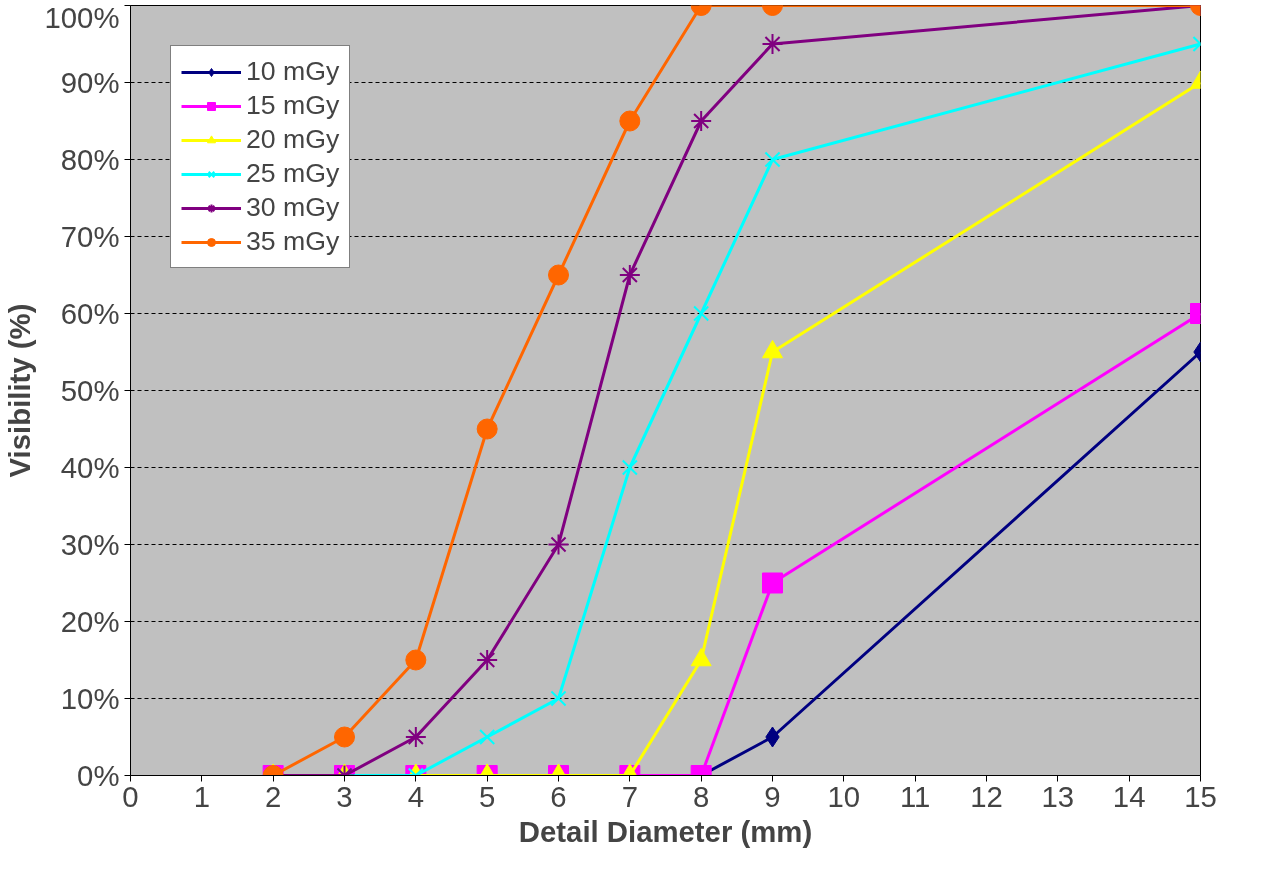  Describe the element at coordinates (986, 796) in the screenshot. I see `x-tick-label: 12` at that location.